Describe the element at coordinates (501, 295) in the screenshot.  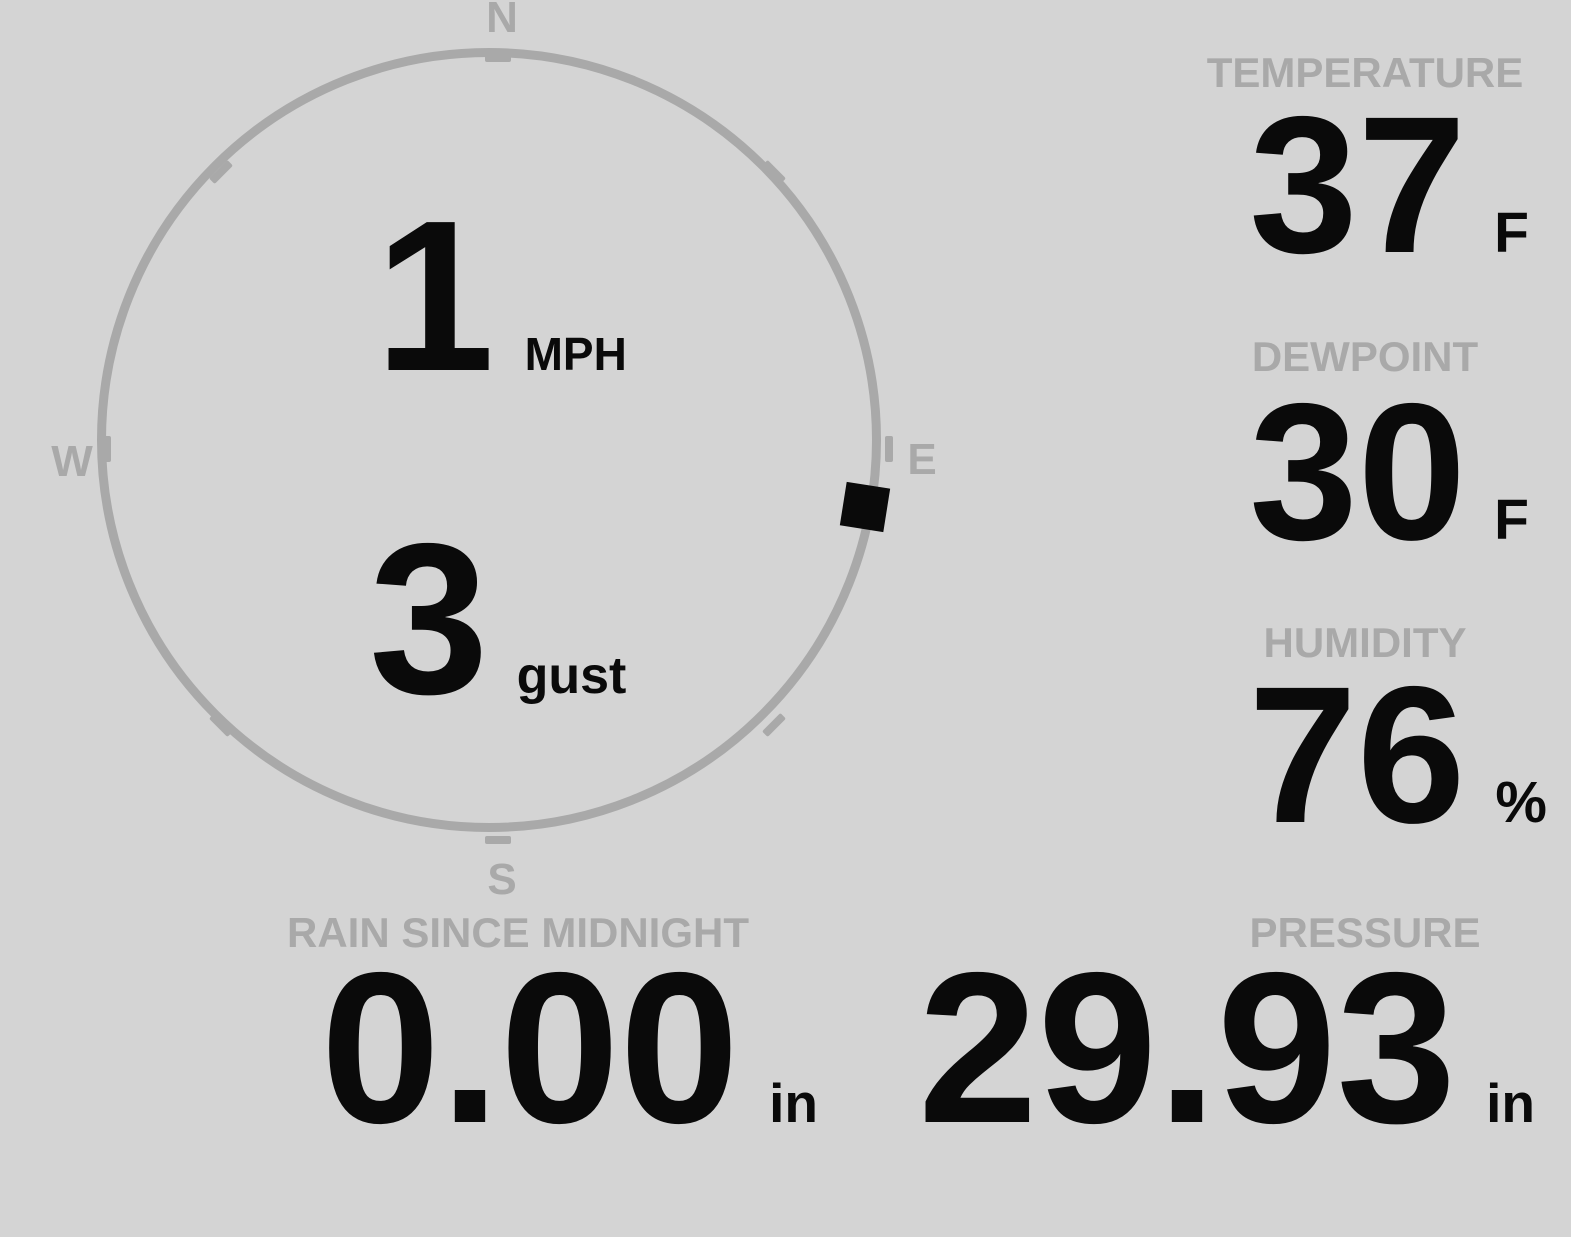
I see `wind-speed-group: 1 MPH` at that location.